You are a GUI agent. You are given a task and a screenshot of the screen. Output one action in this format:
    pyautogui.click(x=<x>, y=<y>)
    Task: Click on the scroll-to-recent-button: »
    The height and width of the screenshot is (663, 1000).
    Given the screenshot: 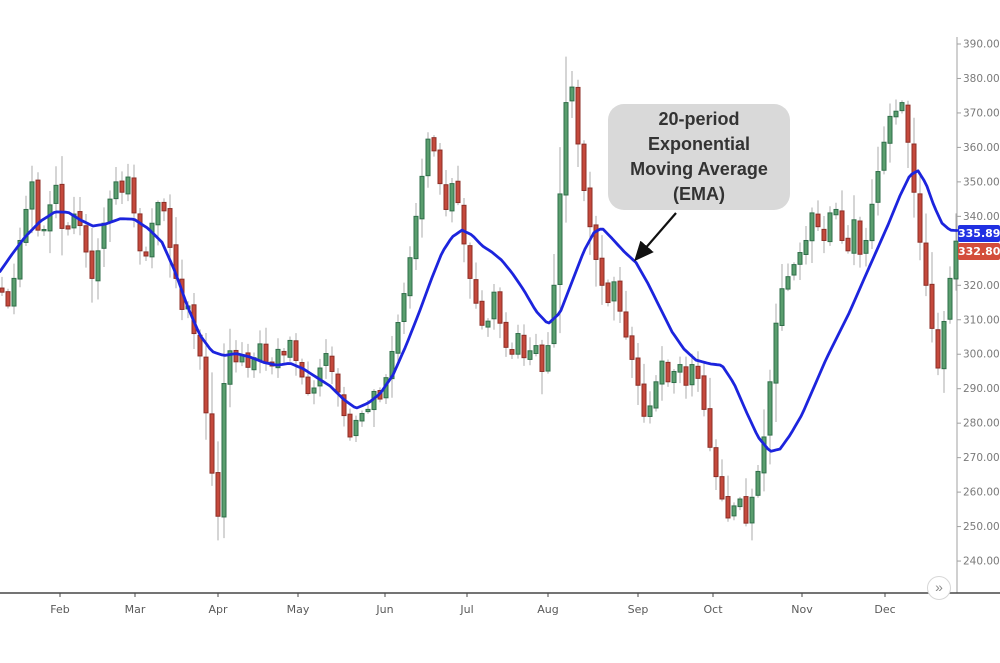 What is the action you would take?
    pyautogui.click(x=939, y=588)
    